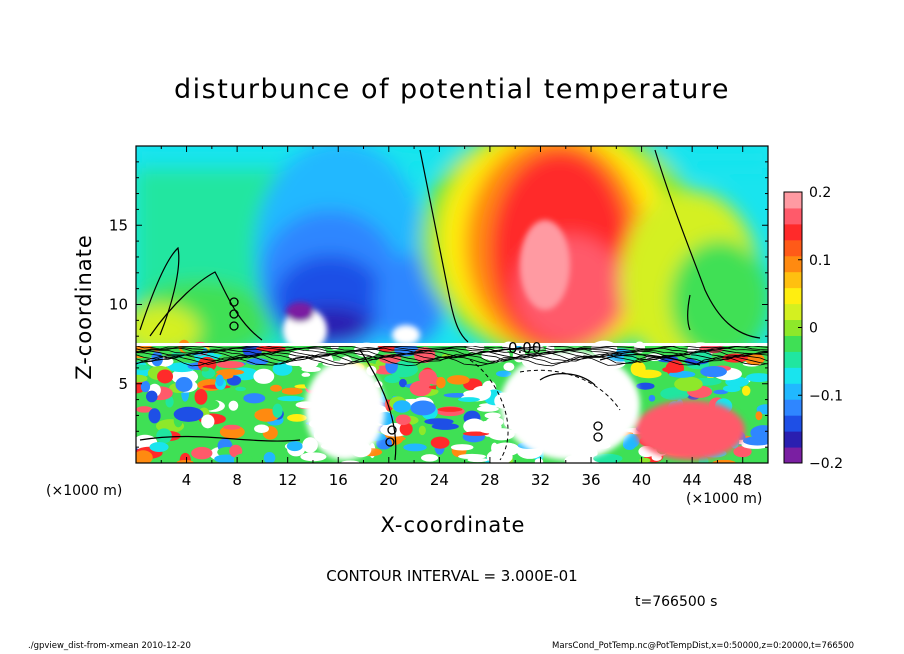 This screenshot has width=904, height=654. I want to click on colorbar-tick-label: 0, so click(813, 329).